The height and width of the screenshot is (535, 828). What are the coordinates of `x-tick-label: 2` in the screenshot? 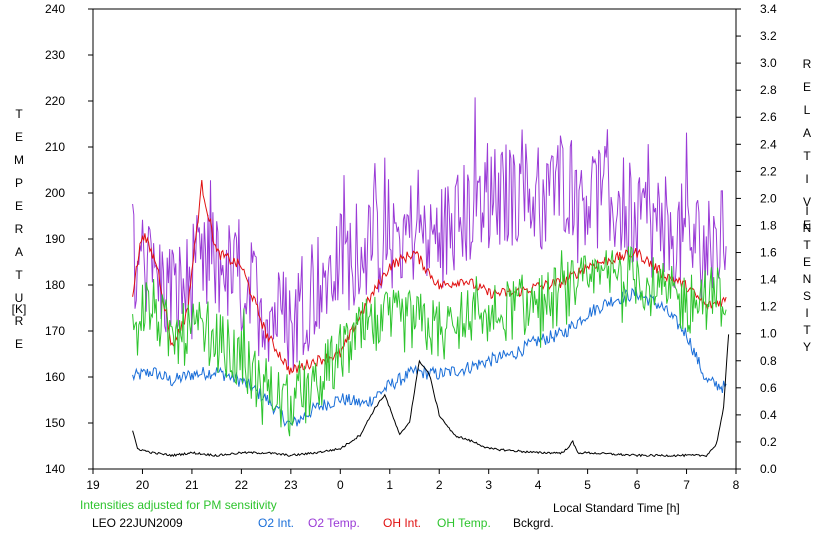 It's located at (439, 485).